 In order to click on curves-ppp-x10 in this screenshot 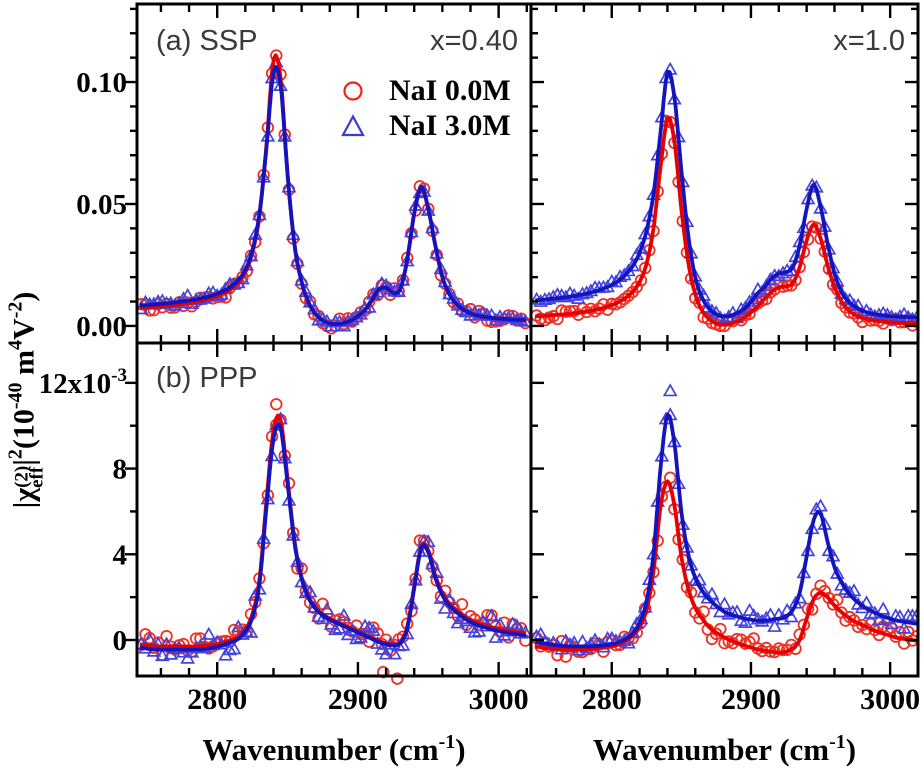, I will do `click(726, 533)`.